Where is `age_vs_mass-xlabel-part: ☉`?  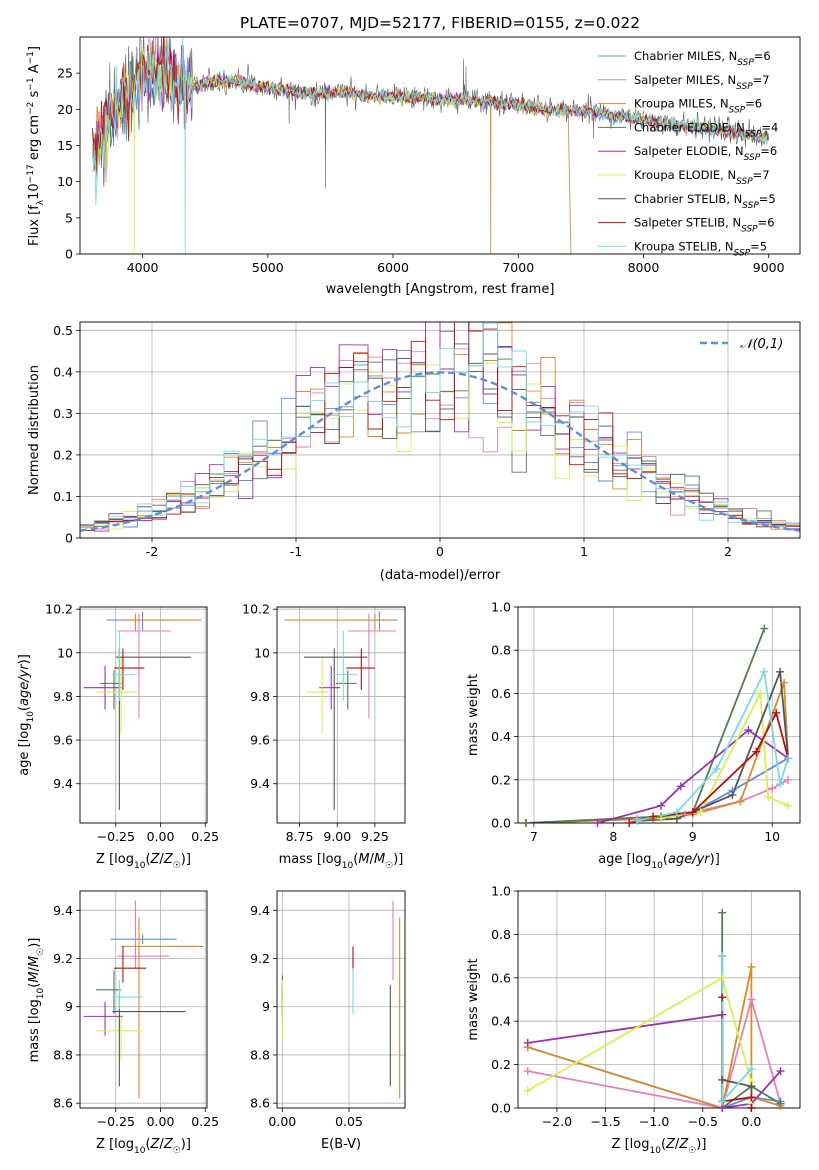 age_vs_mass-xlabel-part: ☉ is located at coordinates (389, 866).